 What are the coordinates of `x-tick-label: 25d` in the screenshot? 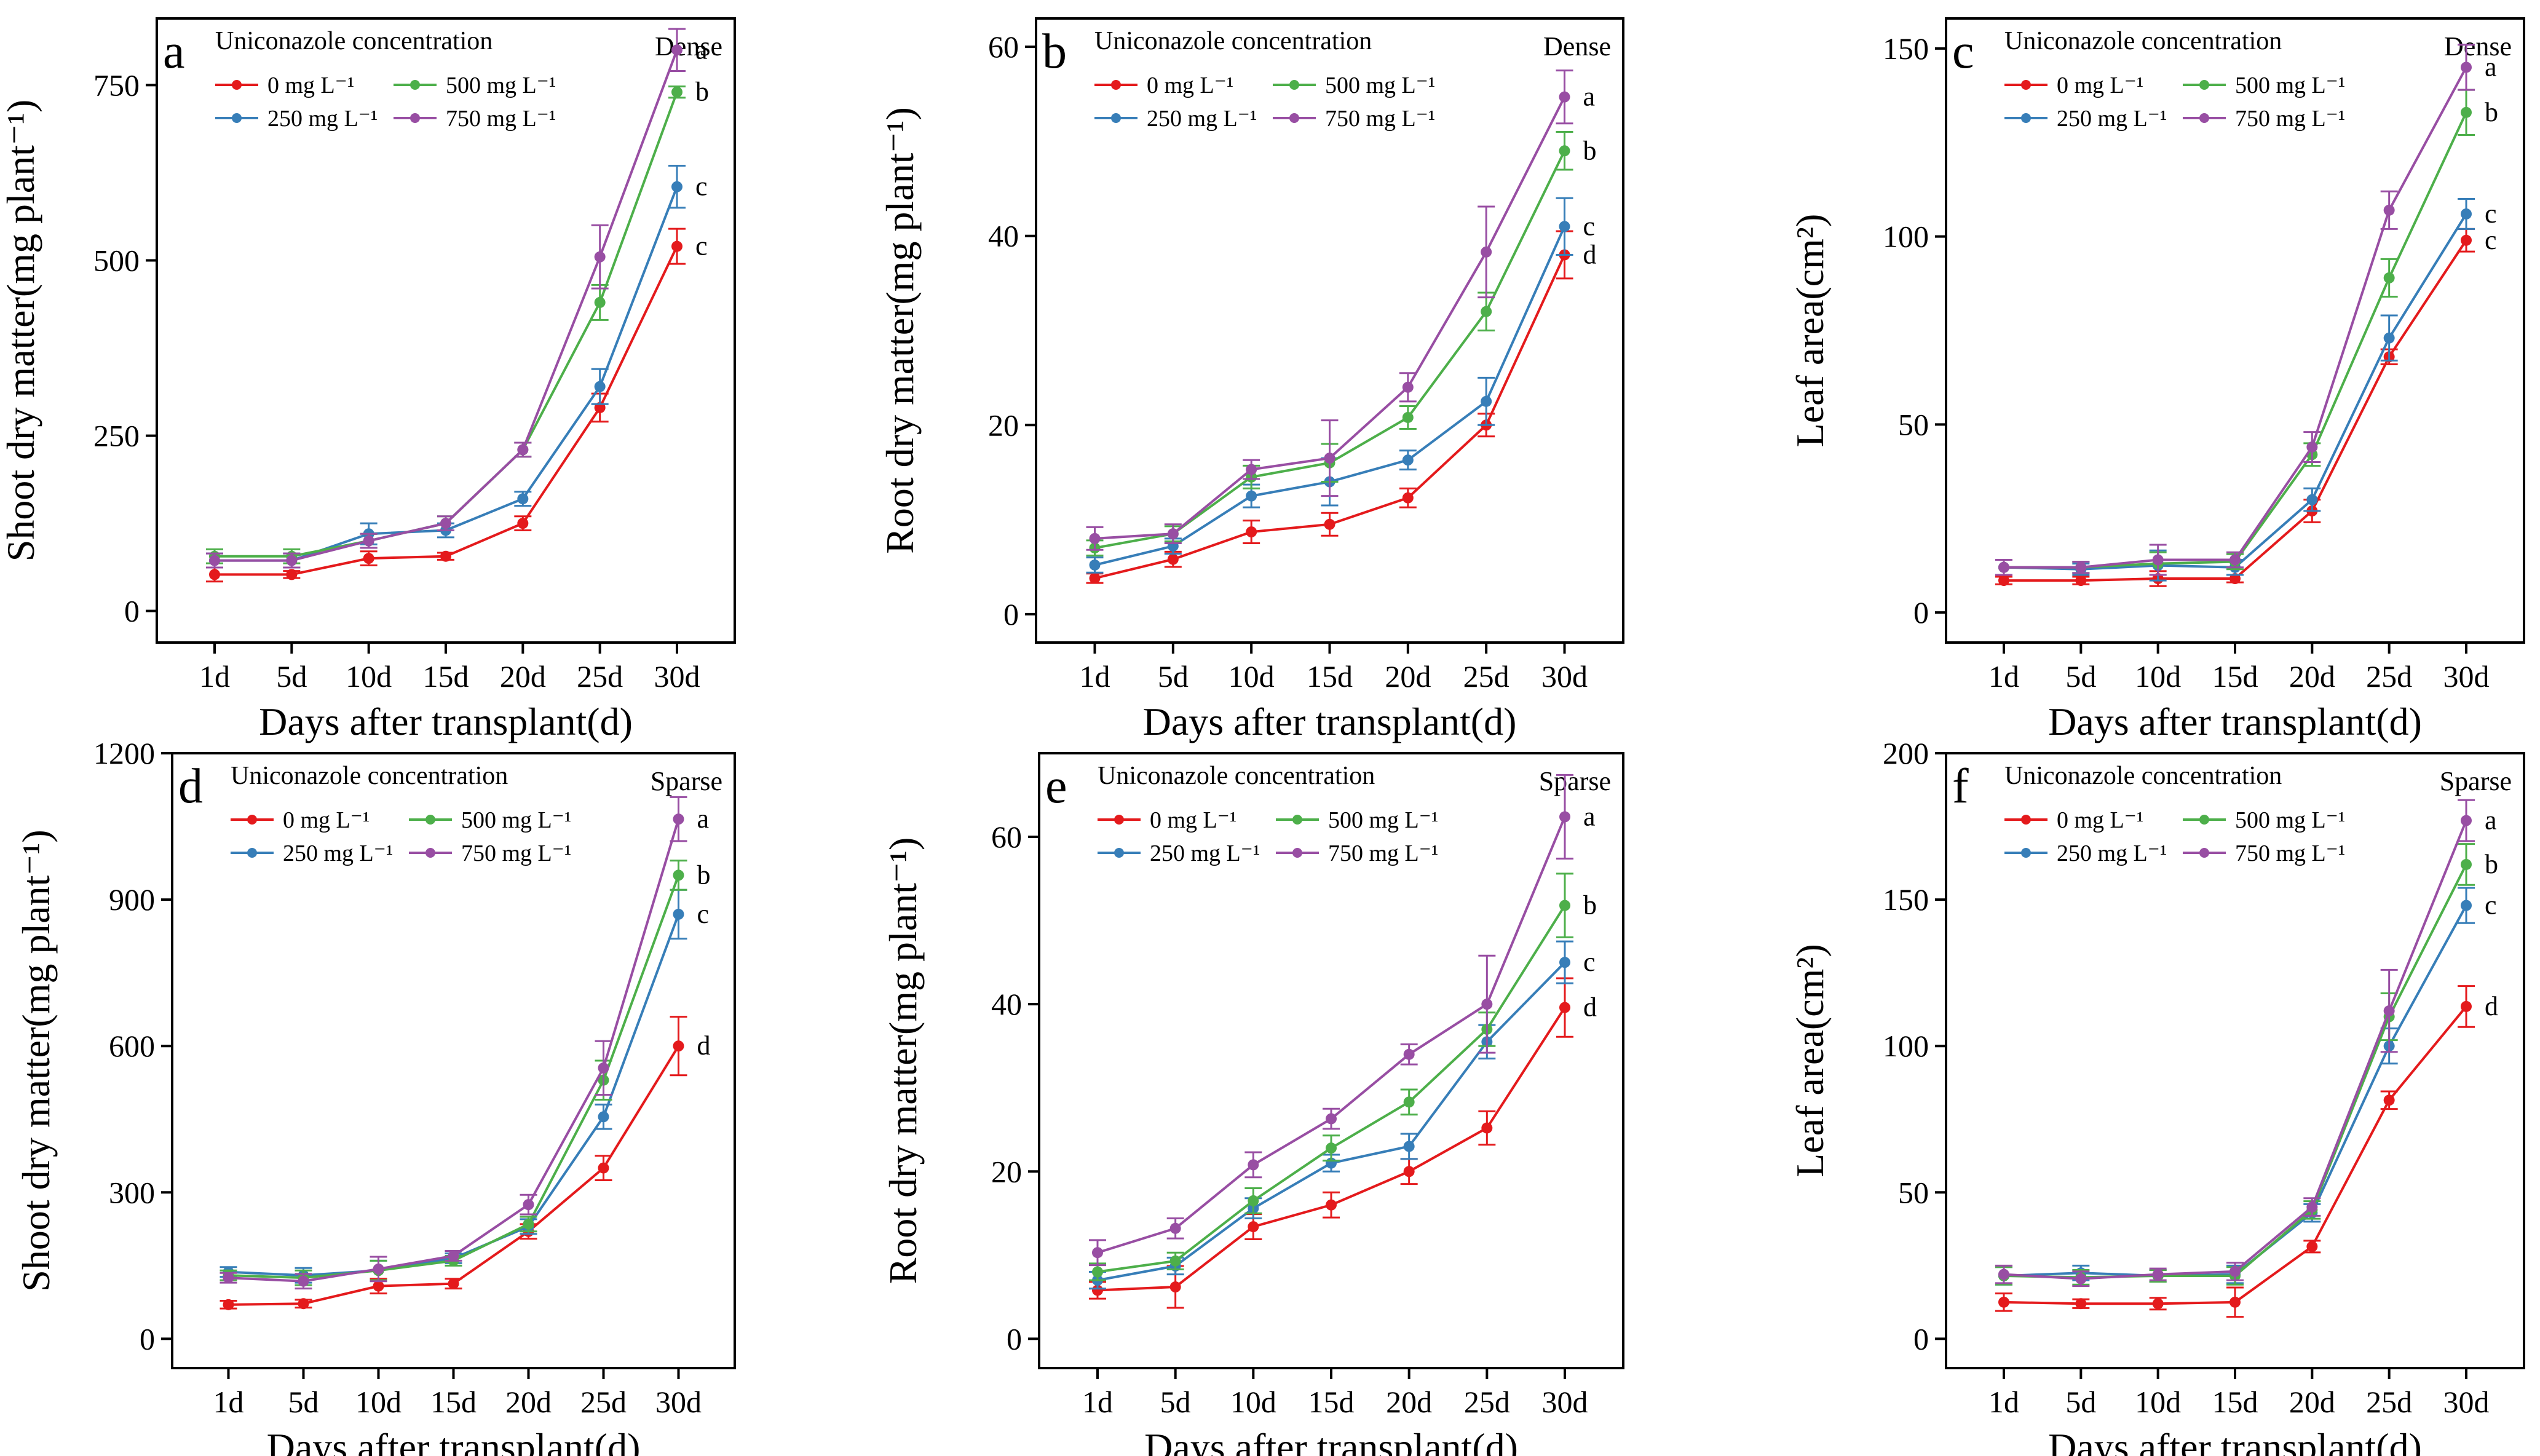 It's located at (2389, 676).